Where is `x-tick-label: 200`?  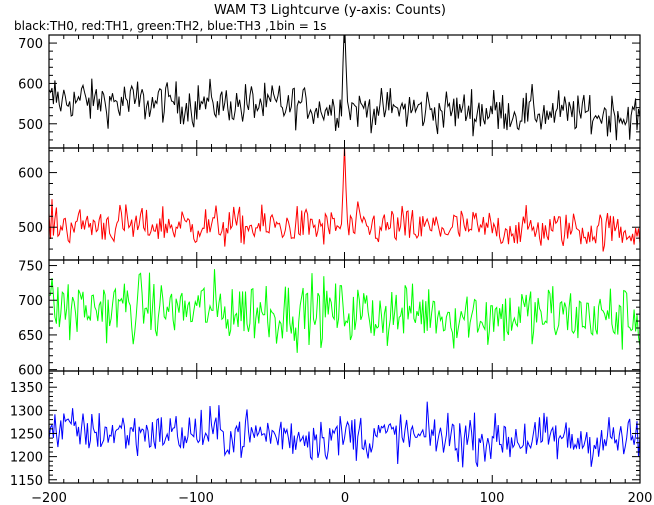 x-tick-label: 200 is located at coordinates (640, 498).